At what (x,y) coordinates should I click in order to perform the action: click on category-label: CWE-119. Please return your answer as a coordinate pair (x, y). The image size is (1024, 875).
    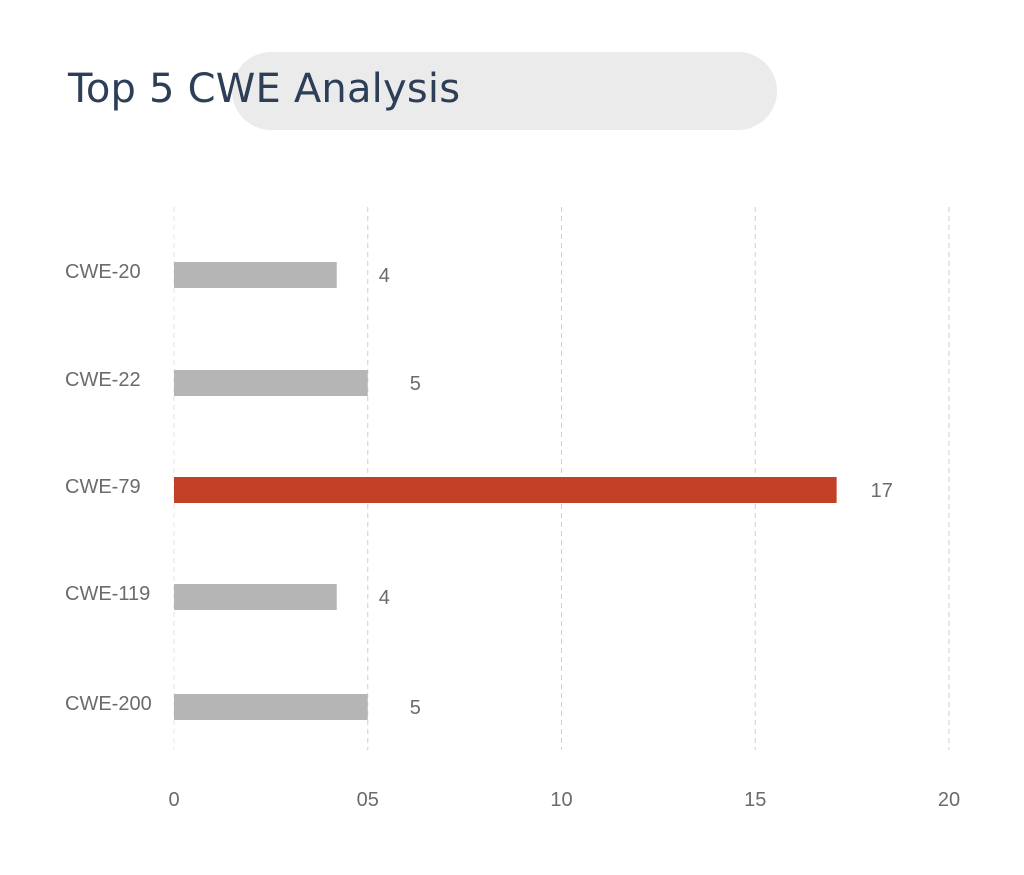
    Looking at the image, I should click on (107, 594).